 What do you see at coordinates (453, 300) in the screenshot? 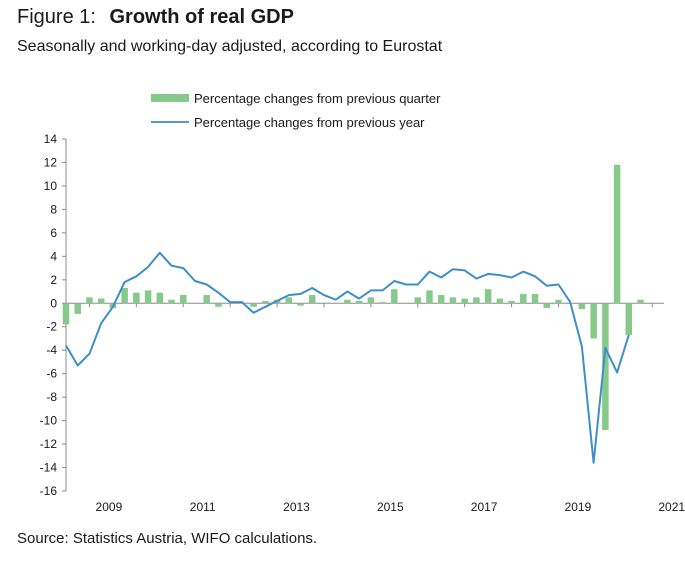
I see `bar-2016Q4` at bounding box center [453, 300].